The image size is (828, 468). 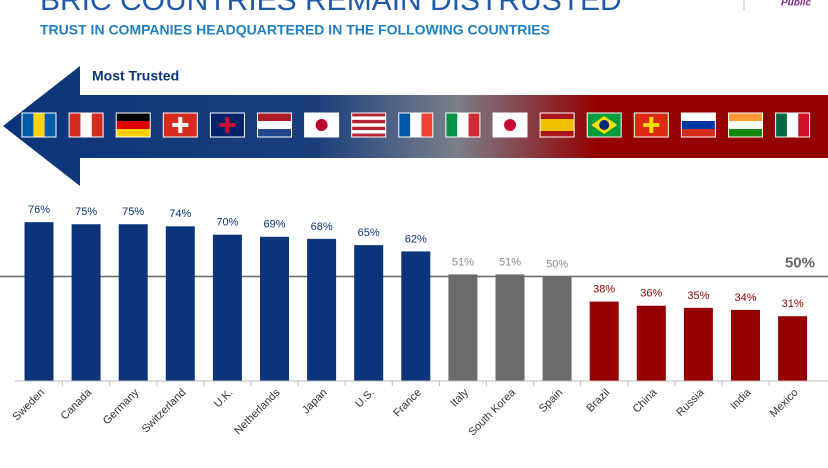 What do you see at coordinates (369, 233) in the screenshot?
I see `data-label: 65%` at bounding box center [369, 233].